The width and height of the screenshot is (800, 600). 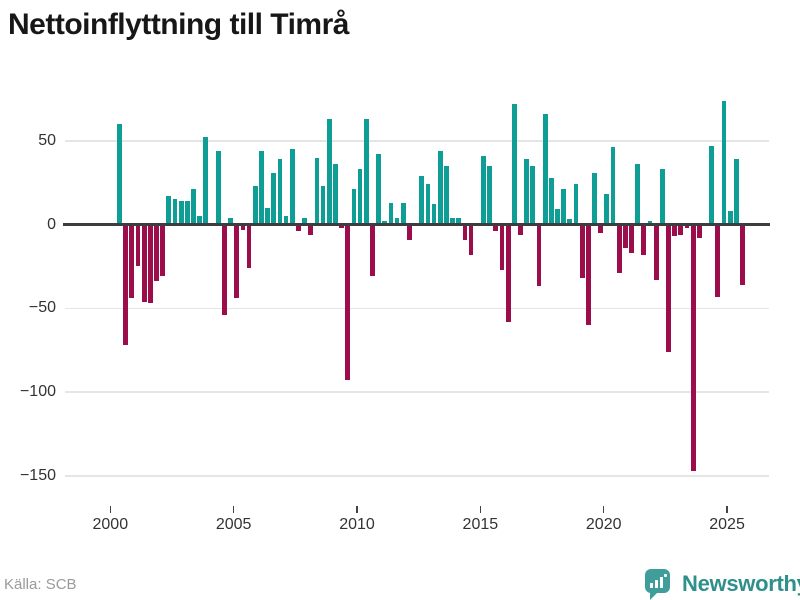 What do you see at coordinates (434, 214) in the screenshot?
I see `bar-2013-Q1` at bounding box center [434, 214].